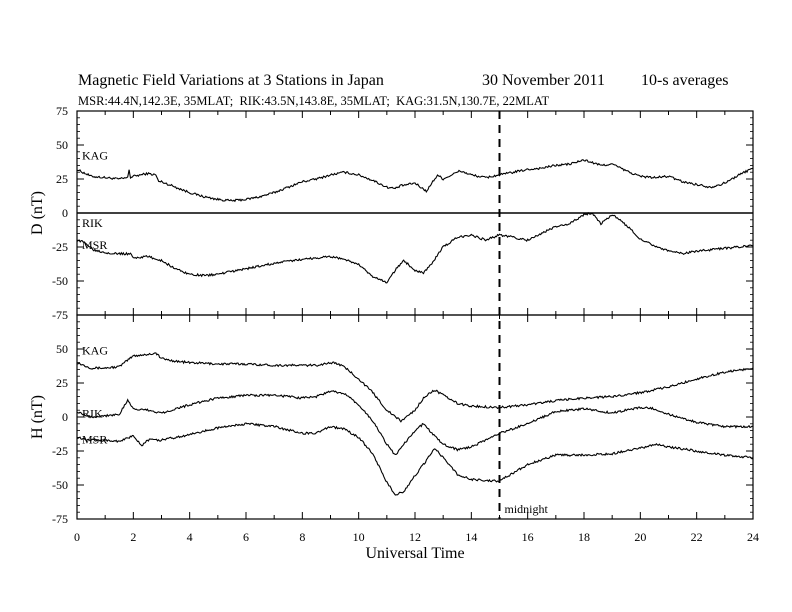 The image size is (792, 612). Describe the element at coordinates (685, 80) in the screenshot. I see `averaging-note: 10-s averages` at that location.